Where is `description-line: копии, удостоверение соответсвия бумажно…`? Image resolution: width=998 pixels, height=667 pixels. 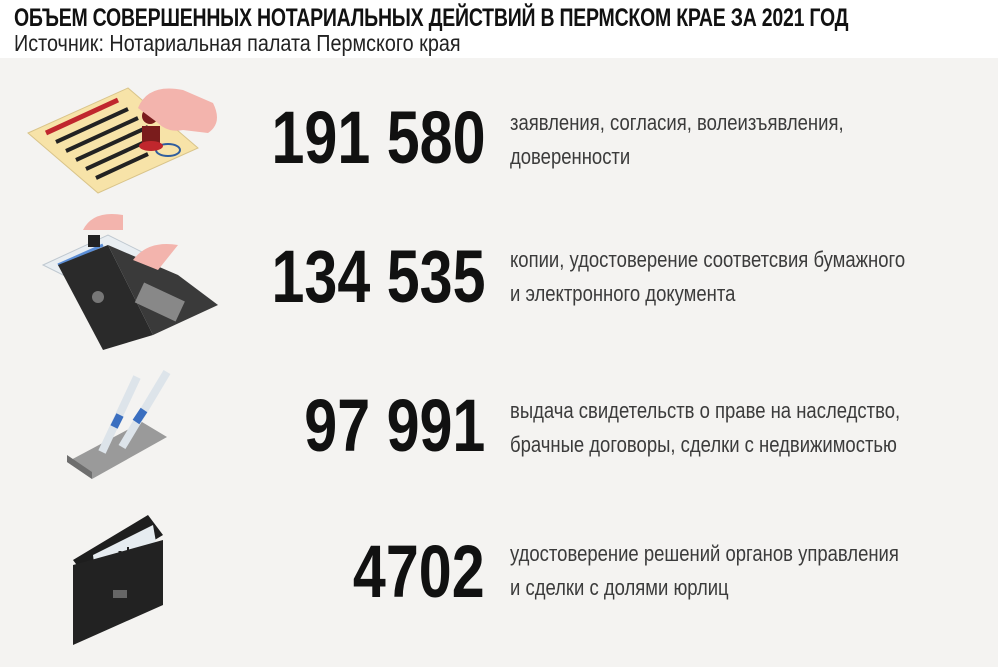 description-line: копии, удостоверение соответсвия бумажно… is located at coordinates (708, 259).